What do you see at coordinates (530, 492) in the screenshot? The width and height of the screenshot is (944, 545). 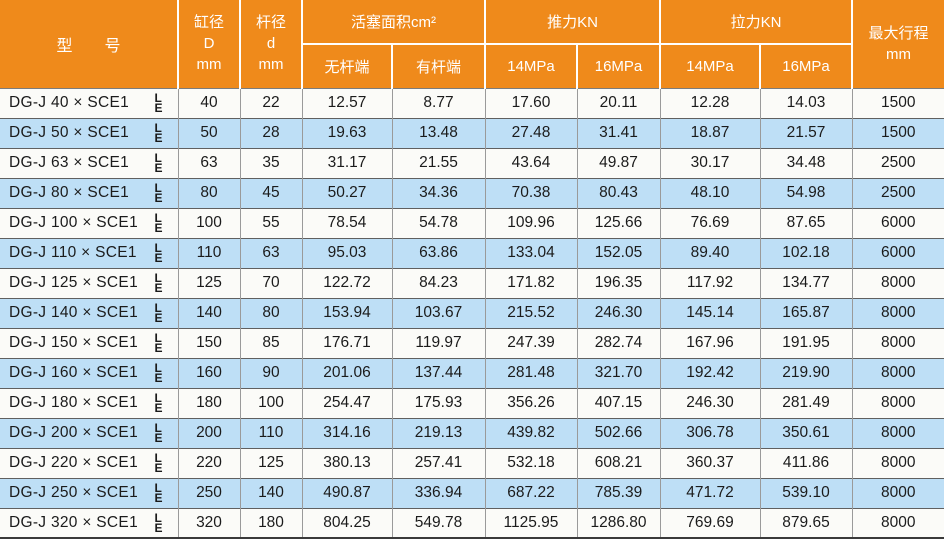 I see `cell-push-14mpa: 687.22` at bounding box center [530, 492].